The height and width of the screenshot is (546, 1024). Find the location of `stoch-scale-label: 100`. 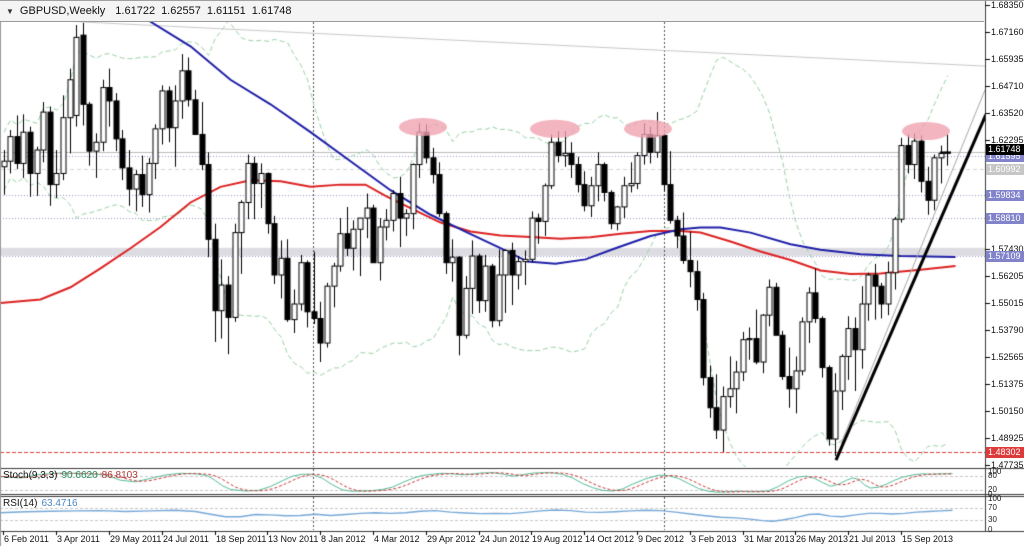

stoch-scale-label: 100 is located at coordinates (995, 471).